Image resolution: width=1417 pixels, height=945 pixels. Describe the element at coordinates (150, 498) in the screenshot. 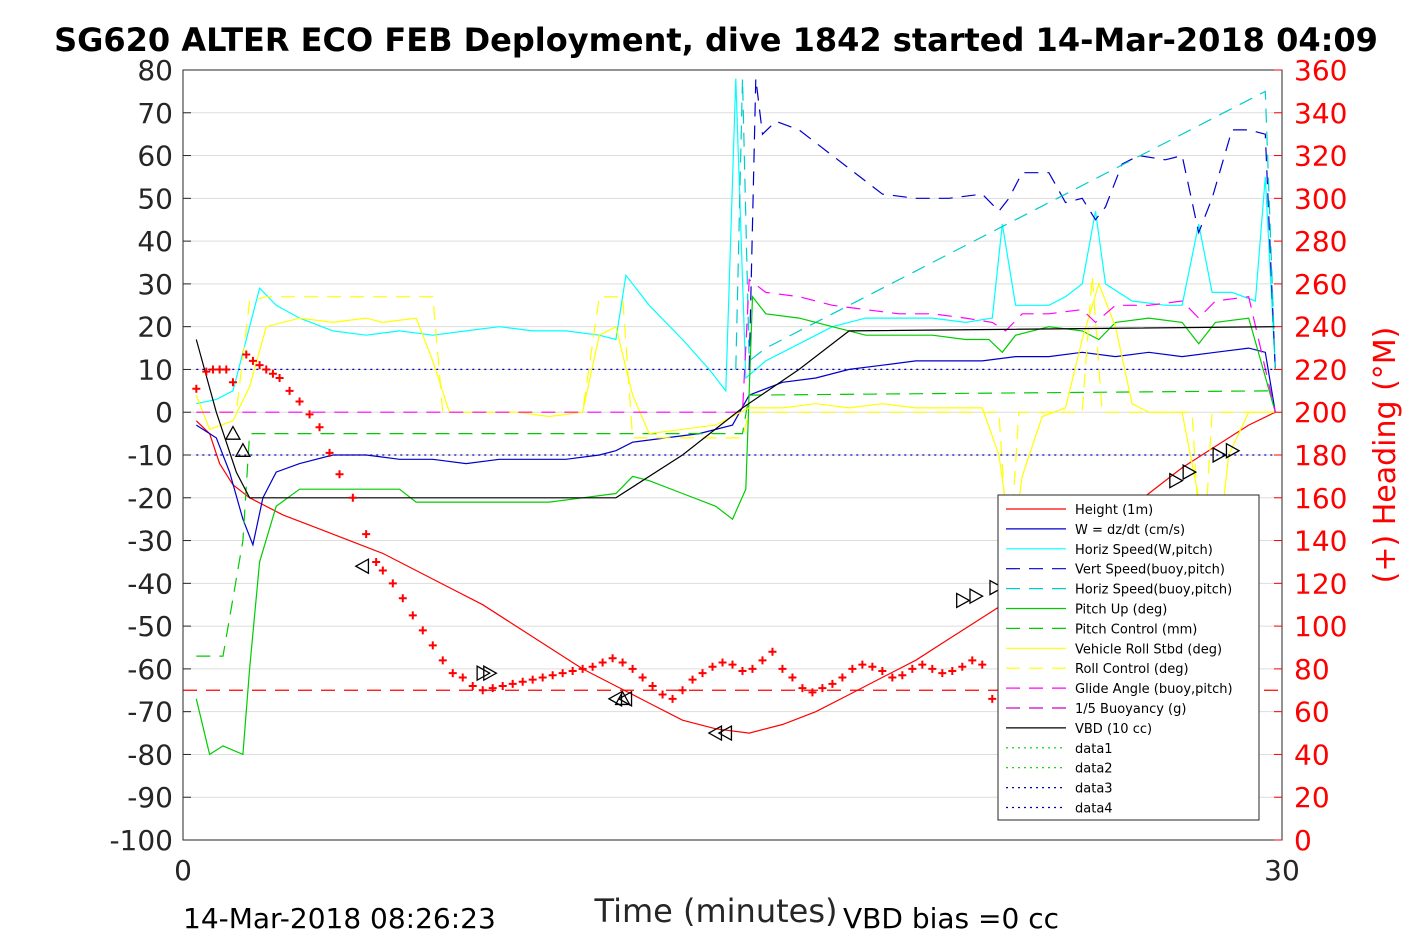

I see `y-tick-label: -20` at that location.